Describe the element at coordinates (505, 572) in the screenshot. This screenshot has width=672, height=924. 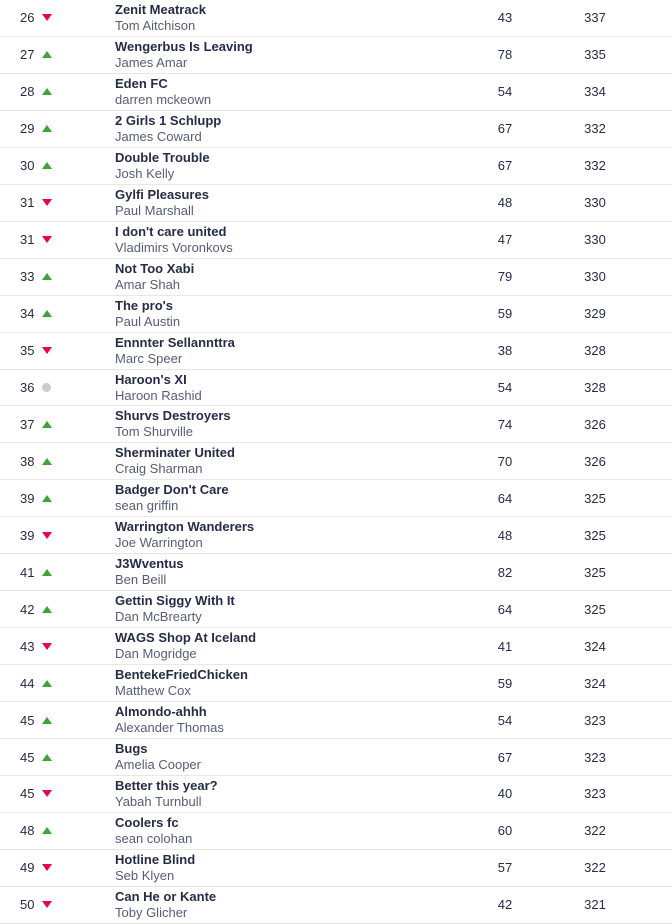
I see `gameweek-points: 82` at that location.